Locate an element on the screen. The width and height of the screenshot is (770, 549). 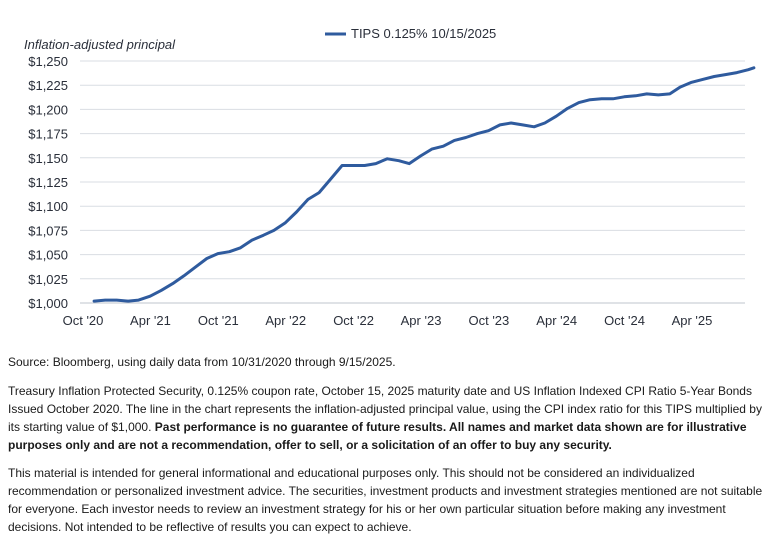
x-tick-label: Oct '21 is located at coordinates (218, 320).